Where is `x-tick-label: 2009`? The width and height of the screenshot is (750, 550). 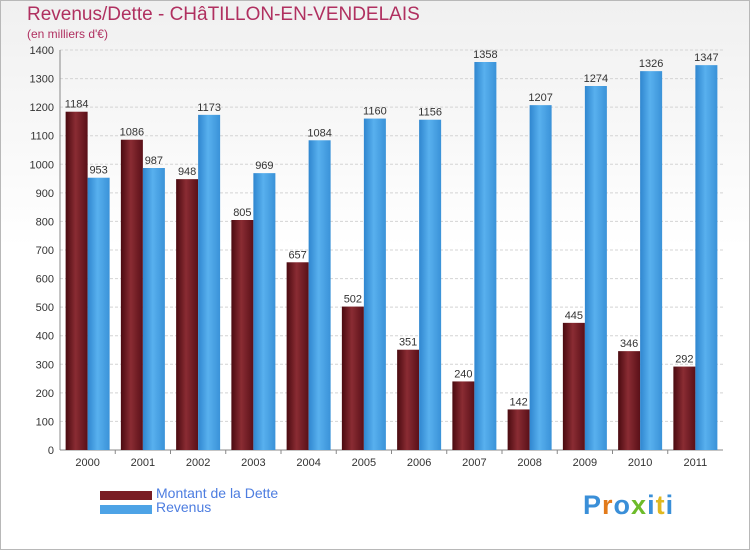
x-tick-label: 2009 is located at coordinates (585, 463).